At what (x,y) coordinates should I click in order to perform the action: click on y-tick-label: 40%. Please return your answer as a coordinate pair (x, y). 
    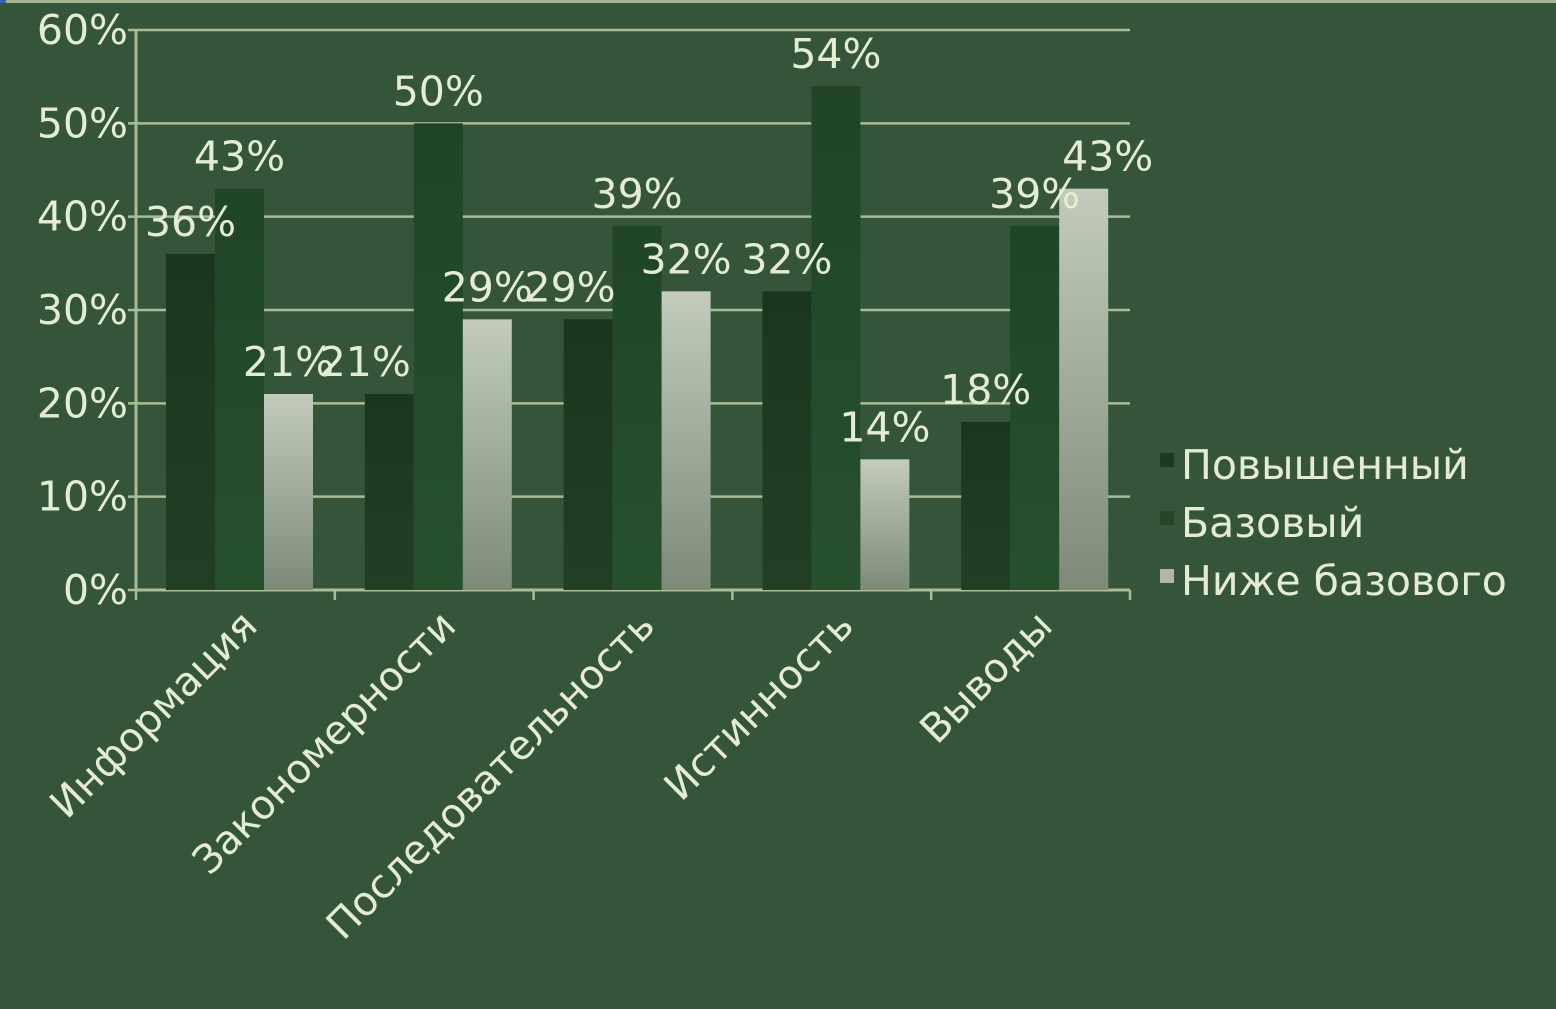
    Looking at the image, I should click on (82, 217).